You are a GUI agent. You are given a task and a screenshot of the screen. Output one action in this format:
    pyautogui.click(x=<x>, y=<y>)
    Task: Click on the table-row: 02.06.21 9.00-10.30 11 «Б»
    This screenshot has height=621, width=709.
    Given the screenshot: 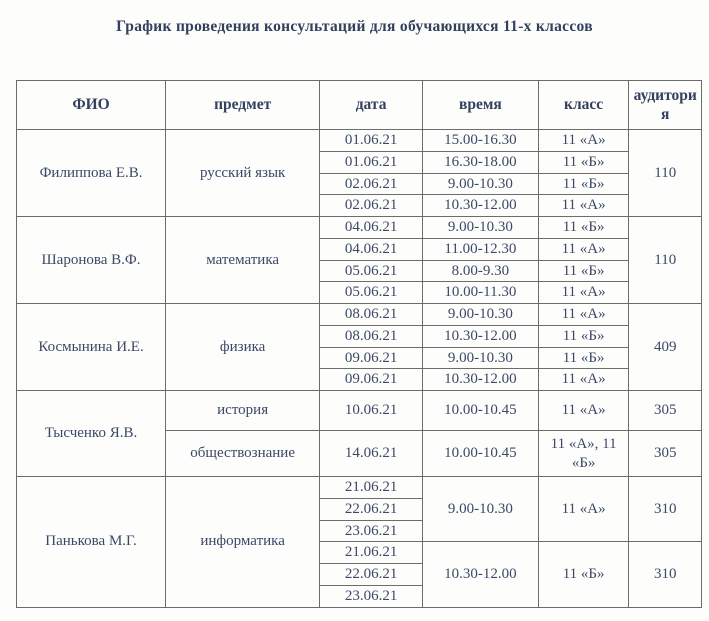 What is the action you would take?
    pyautogui.click(x=359, y=184)
    